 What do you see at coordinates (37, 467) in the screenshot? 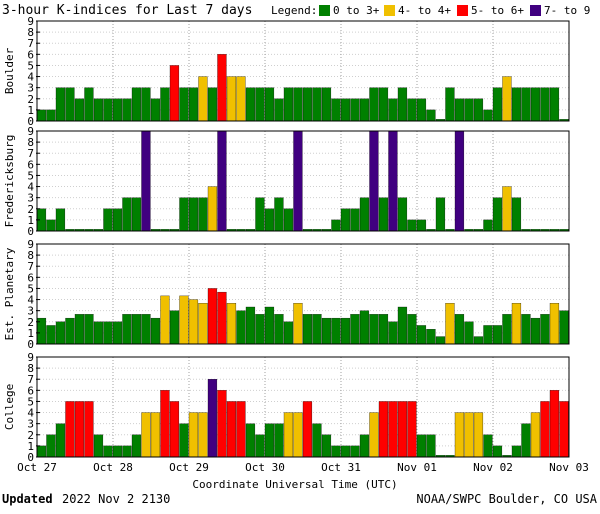
I see `x-tick-label: Oct 27` at bounding box center [37, 467].